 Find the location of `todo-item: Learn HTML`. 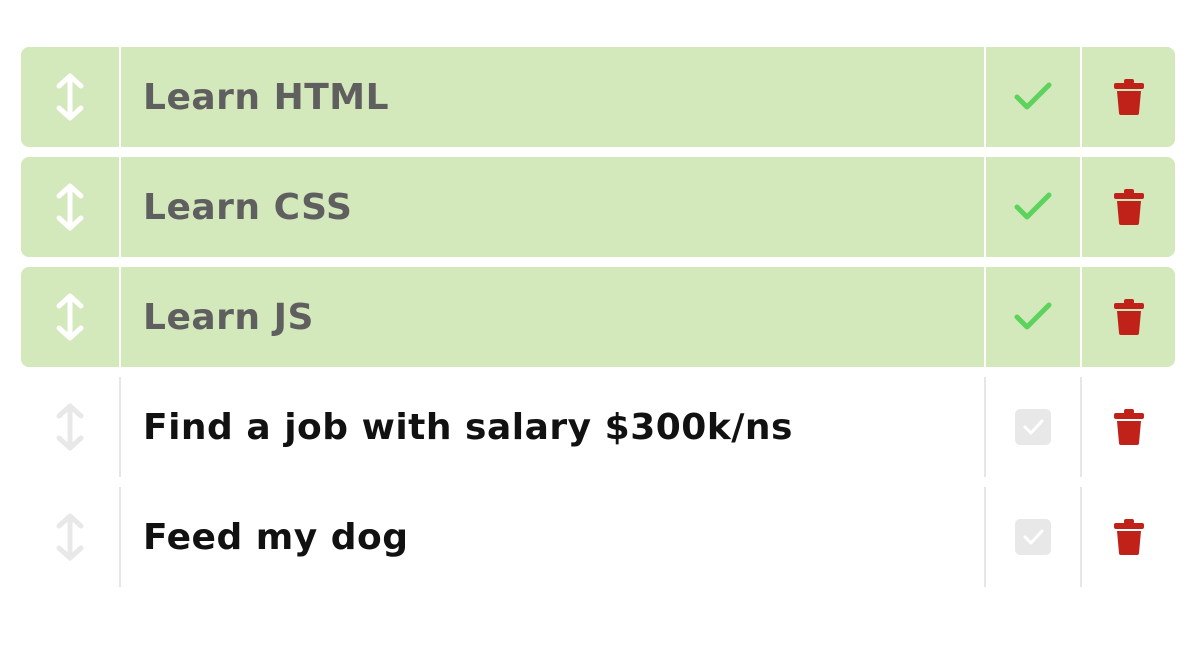

todo-item: Learn HTML is located at coordinates (598, 97).